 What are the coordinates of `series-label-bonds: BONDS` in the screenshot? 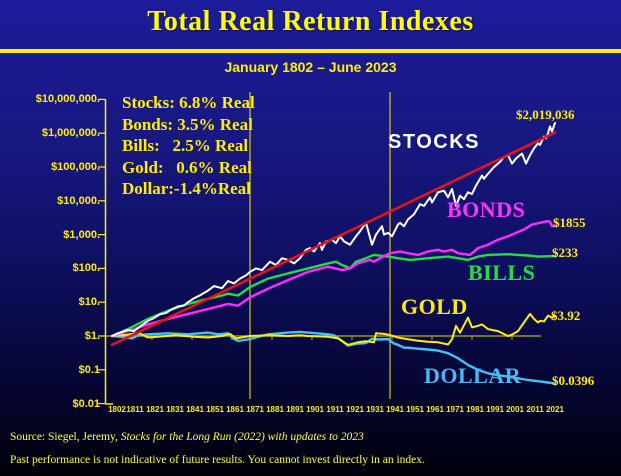 It's located at (486, 209).